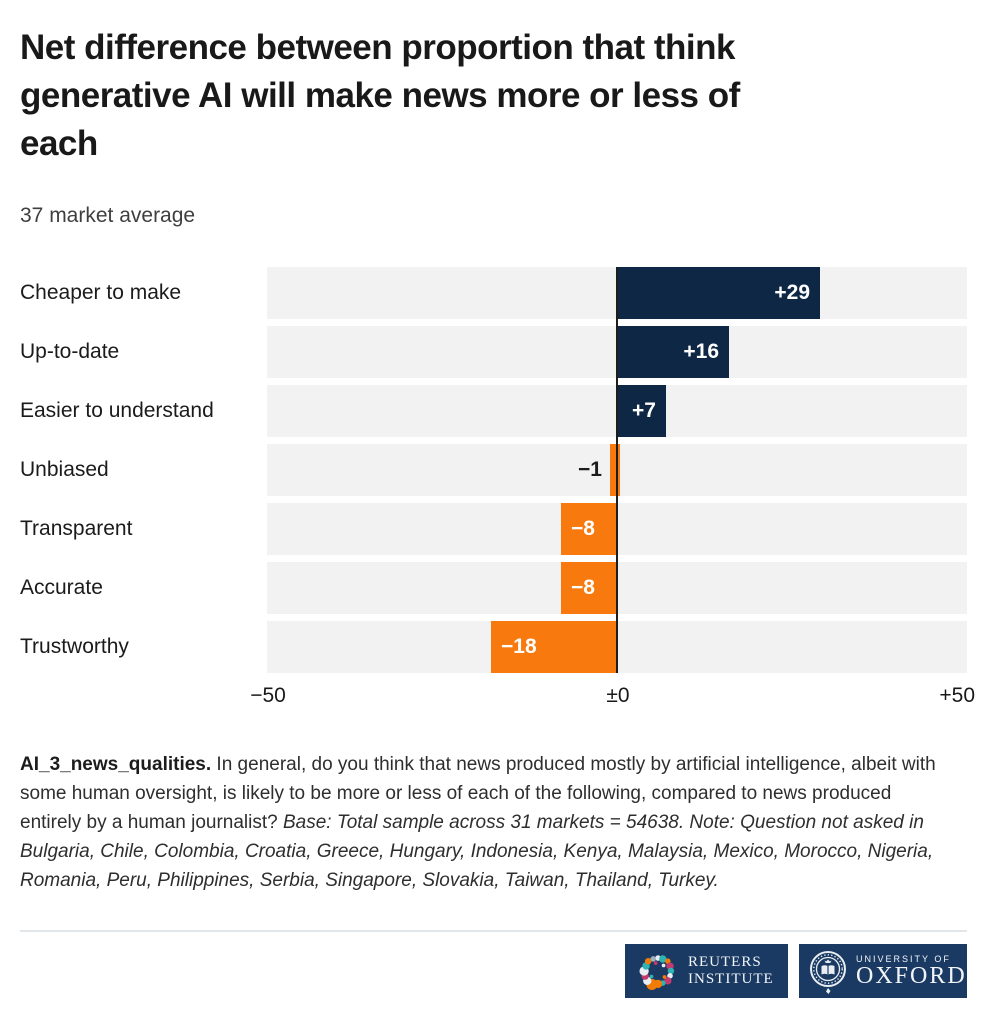 The image size is (989, 1023). I want to click on x-tick-zero: ±0, so click(618, 695).